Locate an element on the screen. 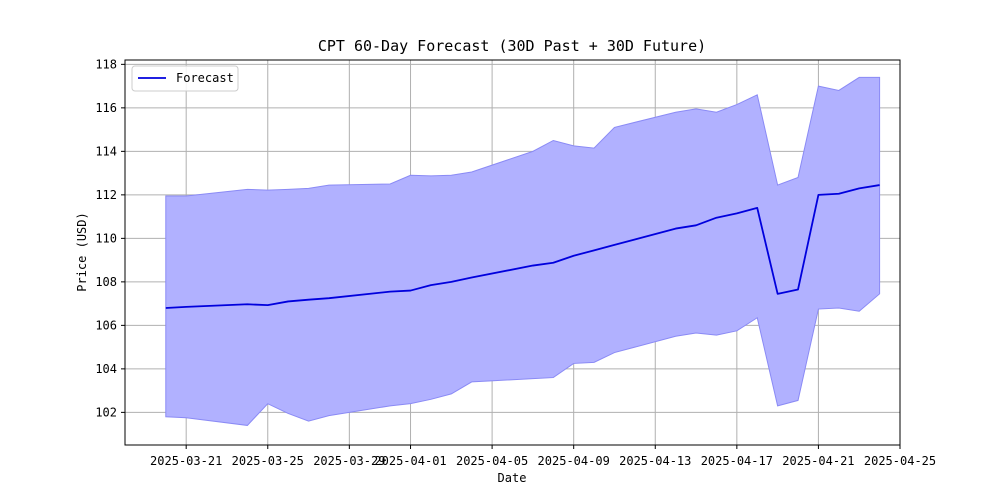 This screenshot has height=504, width=1000. y-tick-label: 112 is located at coordinates (106, 195).